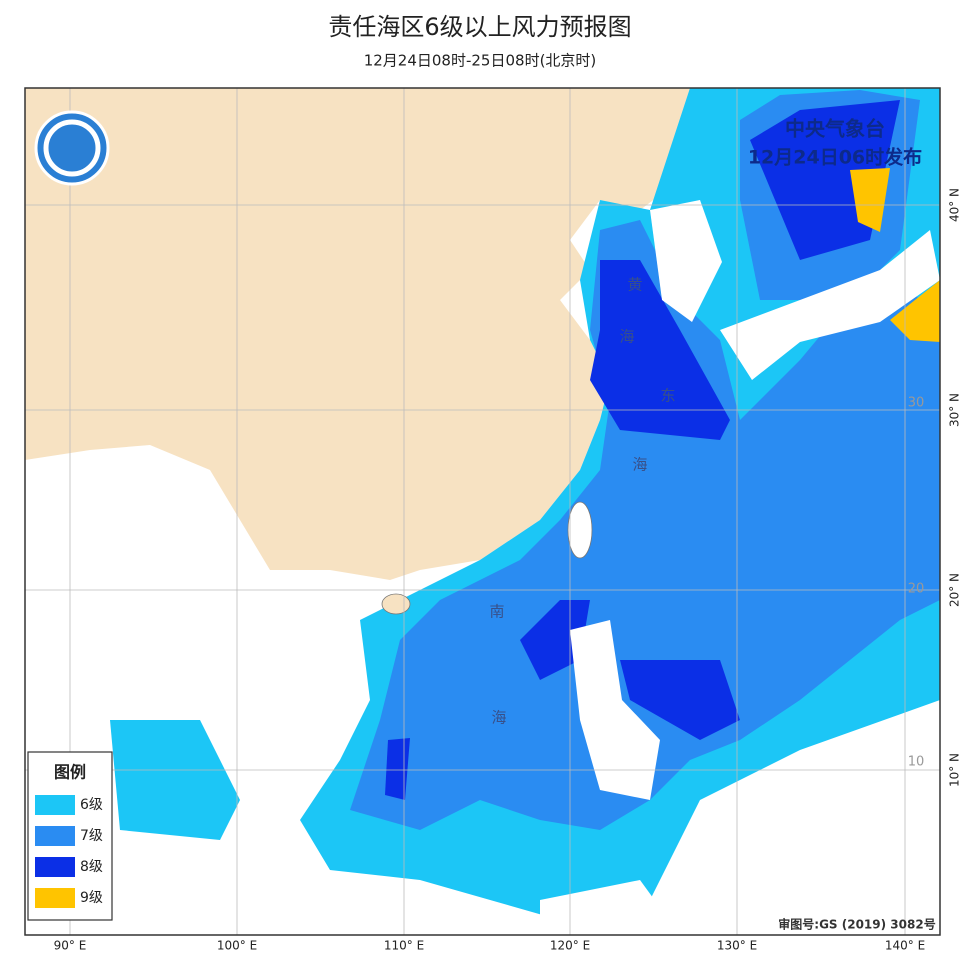 Image resolution: width=969 pixels, height=966 pixels. What do you see at coordinates (615, 710) in the screenshot?
I see `philippines` at bounding box center [615, 710].